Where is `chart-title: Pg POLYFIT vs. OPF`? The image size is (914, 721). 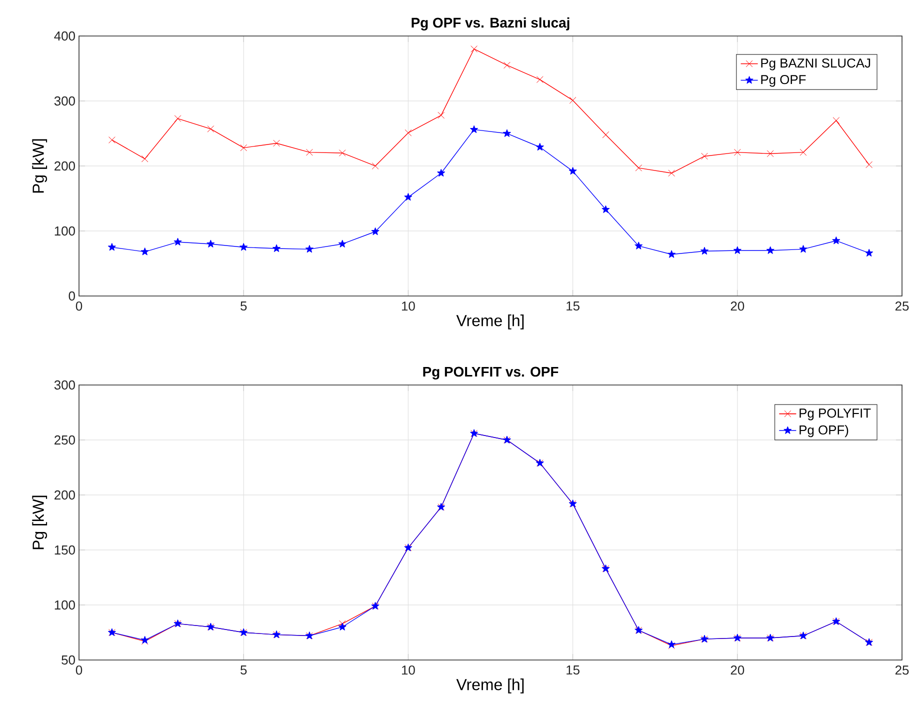 chart-title: Pg POLYFIT vs. OPF is located at coordinates (490, 373).